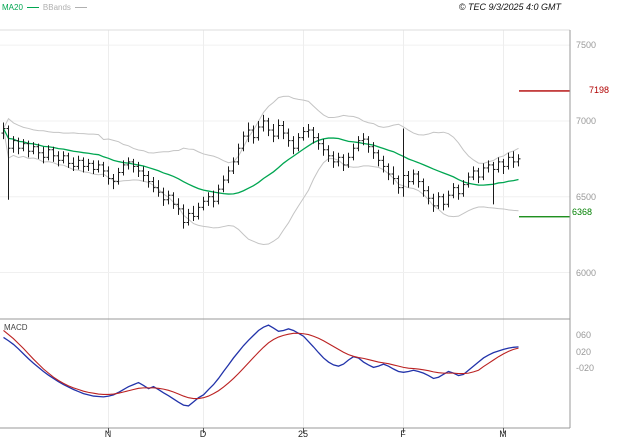  Describe the element at coordinates (586, 273) in the screenshot. I see `price-tick-6000: 6000` at that location.